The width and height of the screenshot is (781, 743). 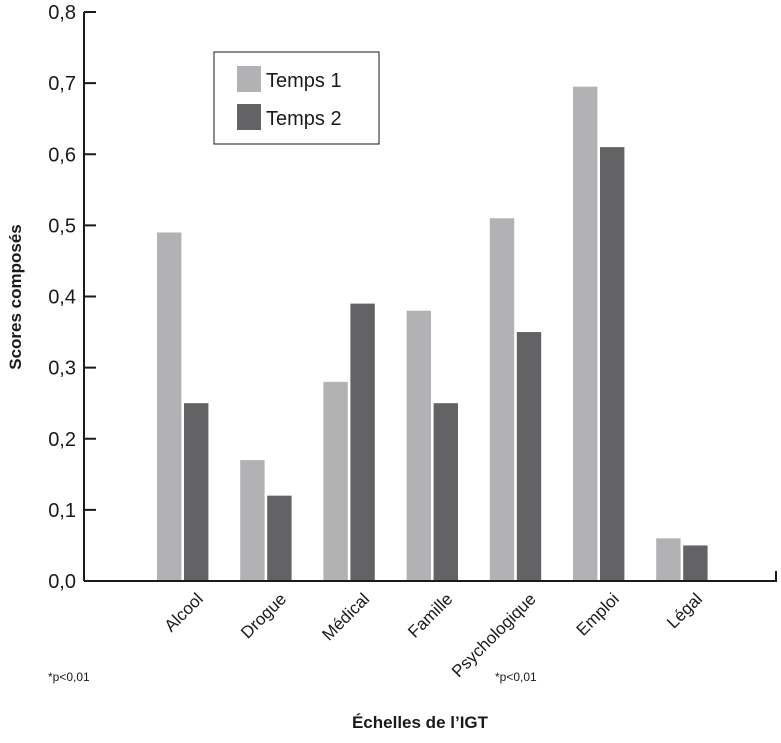 I want to click on x-tick-label-legal: Légal, so click(x=684, y=610).